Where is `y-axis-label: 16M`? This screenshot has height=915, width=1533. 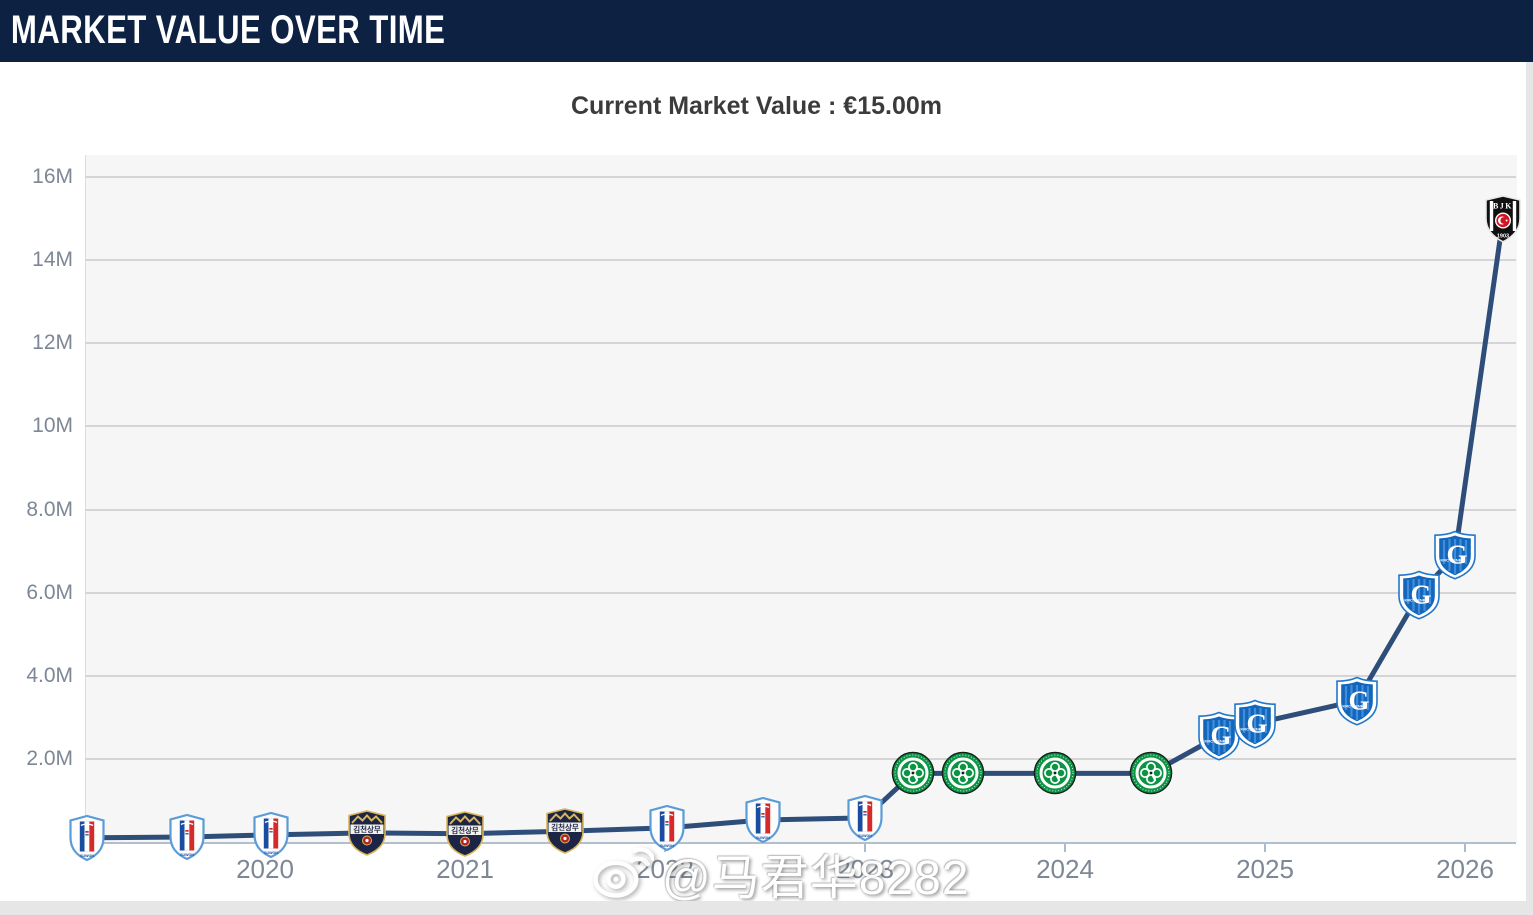
y-axis-label: 16M is located at coordinates (52, 176).